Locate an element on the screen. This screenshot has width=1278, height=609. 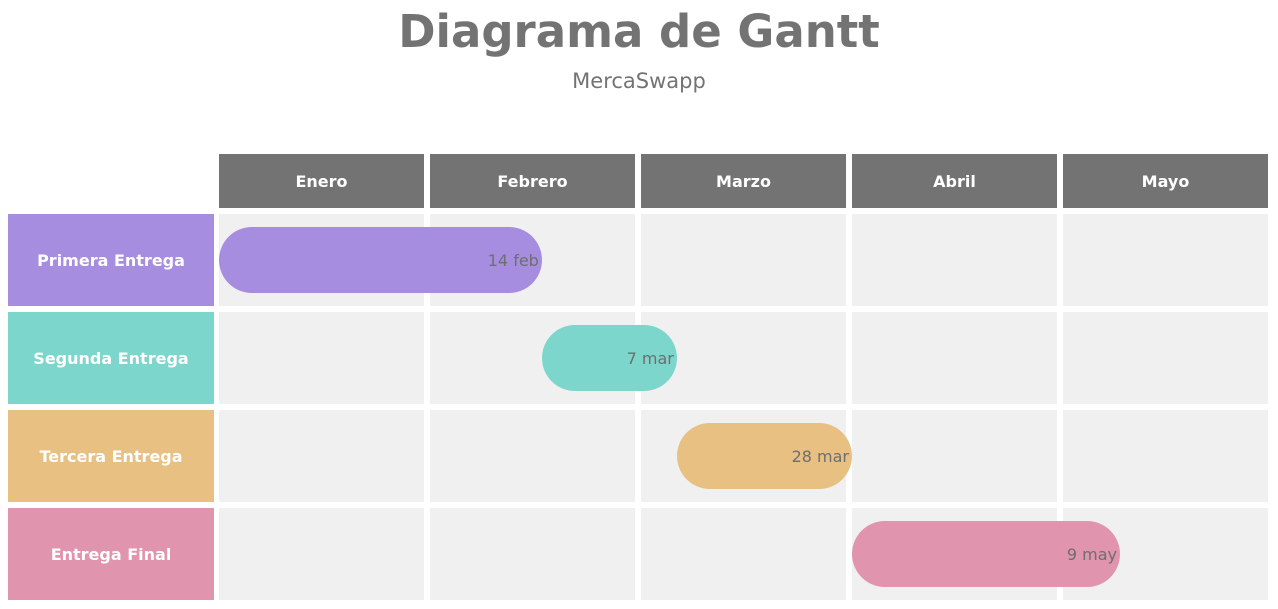
task-bar: 14 feb is located at coordinates (380, 260).